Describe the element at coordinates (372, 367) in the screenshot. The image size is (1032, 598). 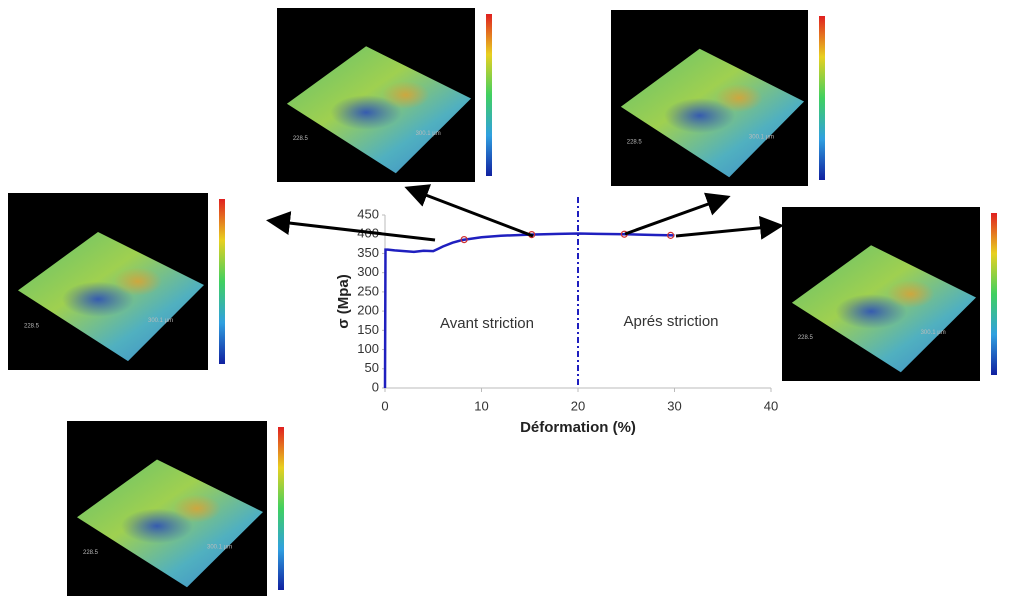
I see `y-tick-label: 50` at that location.